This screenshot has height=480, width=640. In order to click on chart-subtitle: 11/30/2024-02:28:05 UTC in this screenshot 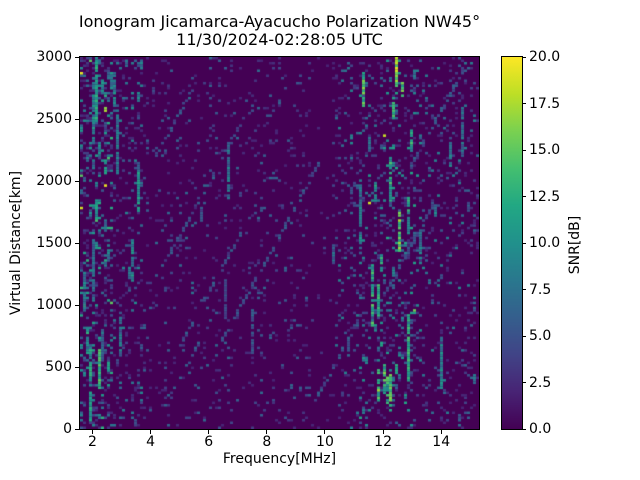, I will do `click(279, 39)`.